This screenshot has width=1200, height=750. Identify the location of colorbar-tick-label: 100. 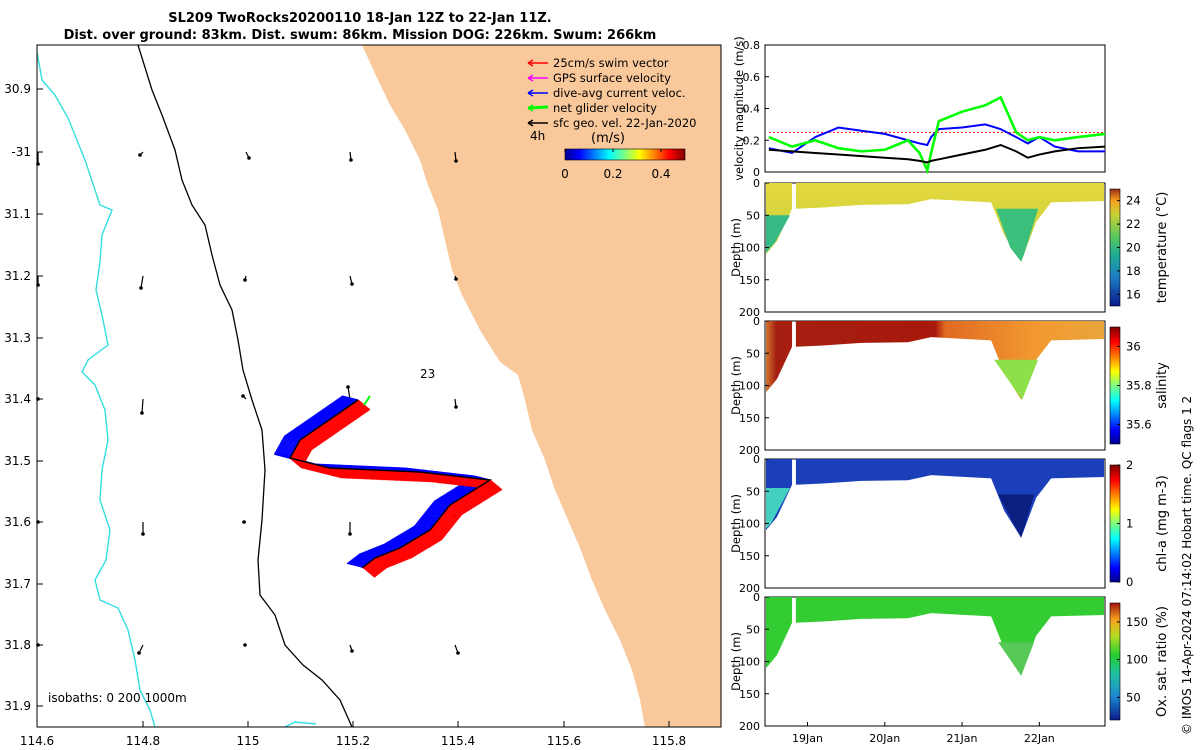
(1137, 660).